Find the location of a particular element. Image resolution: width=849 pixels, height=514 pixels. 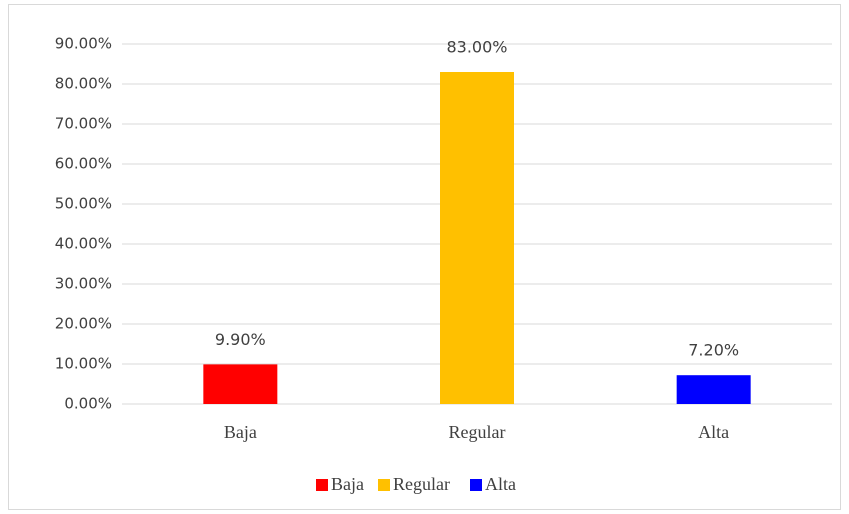

x-tick-label: Baja is located at coordinates (240, 432).